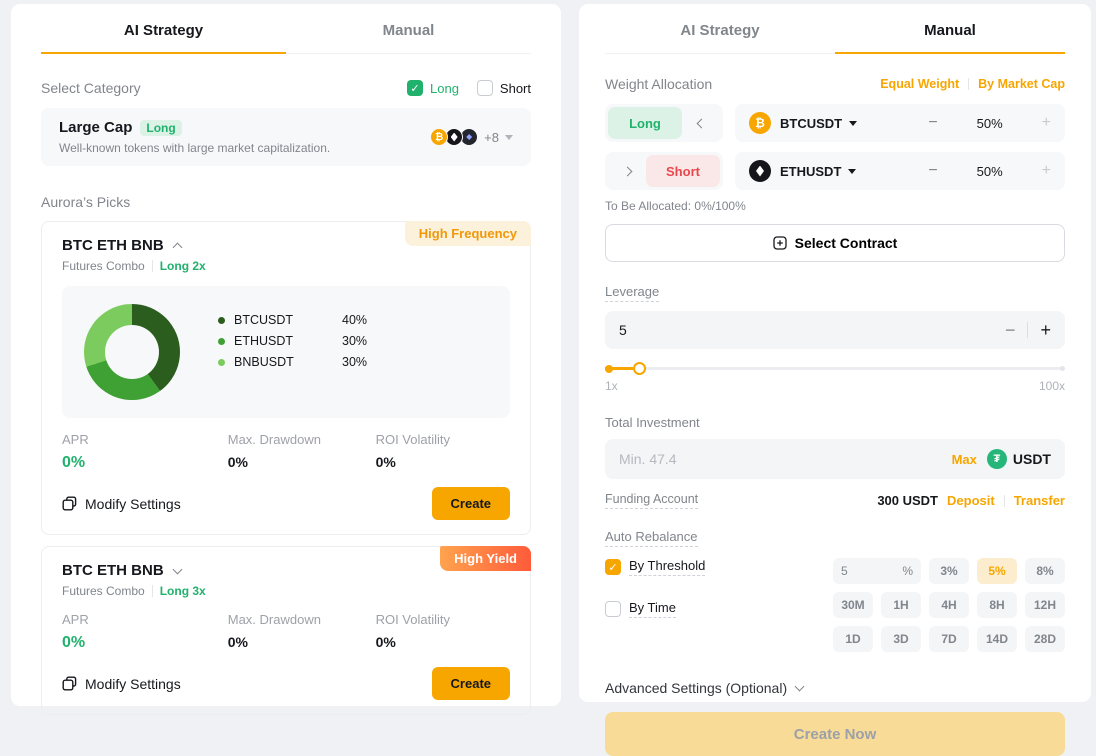  What do you see at coordinates (86, 202) in the screenshot?
I see `picks-section-title: Aurora’s Picks` at bounding box center [86, 202].